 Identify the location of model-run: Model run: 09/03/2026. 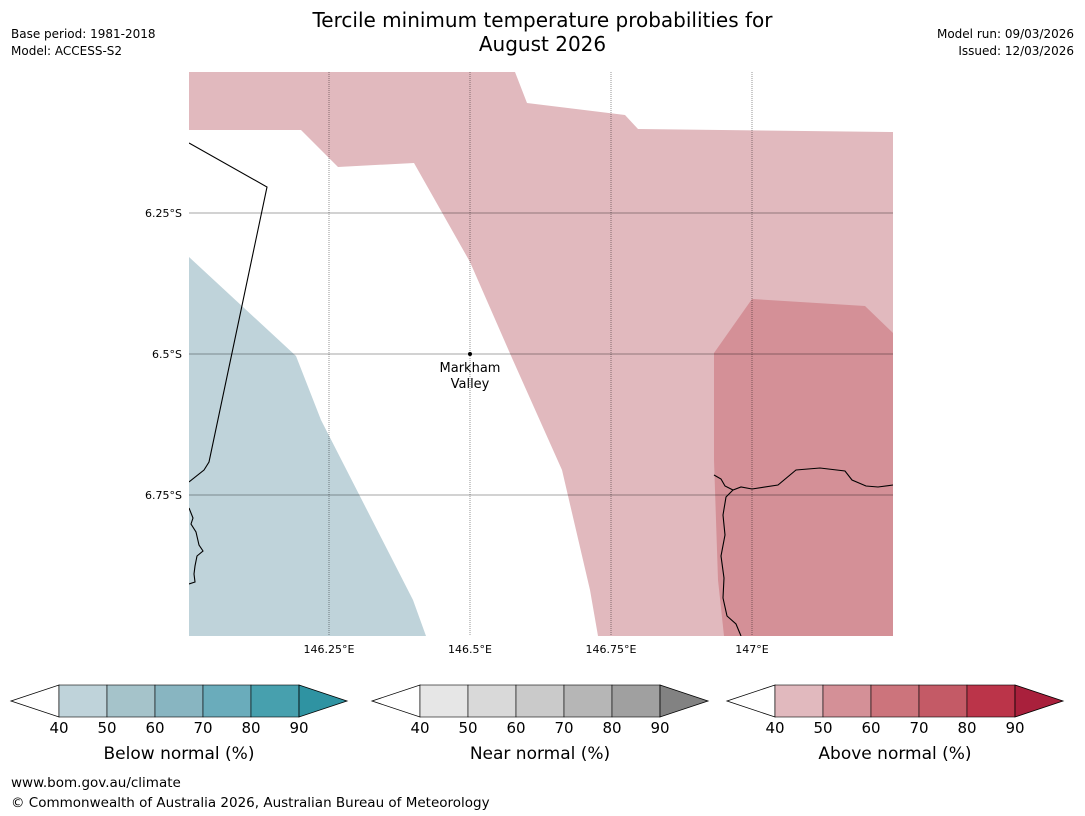
(1005, 34).